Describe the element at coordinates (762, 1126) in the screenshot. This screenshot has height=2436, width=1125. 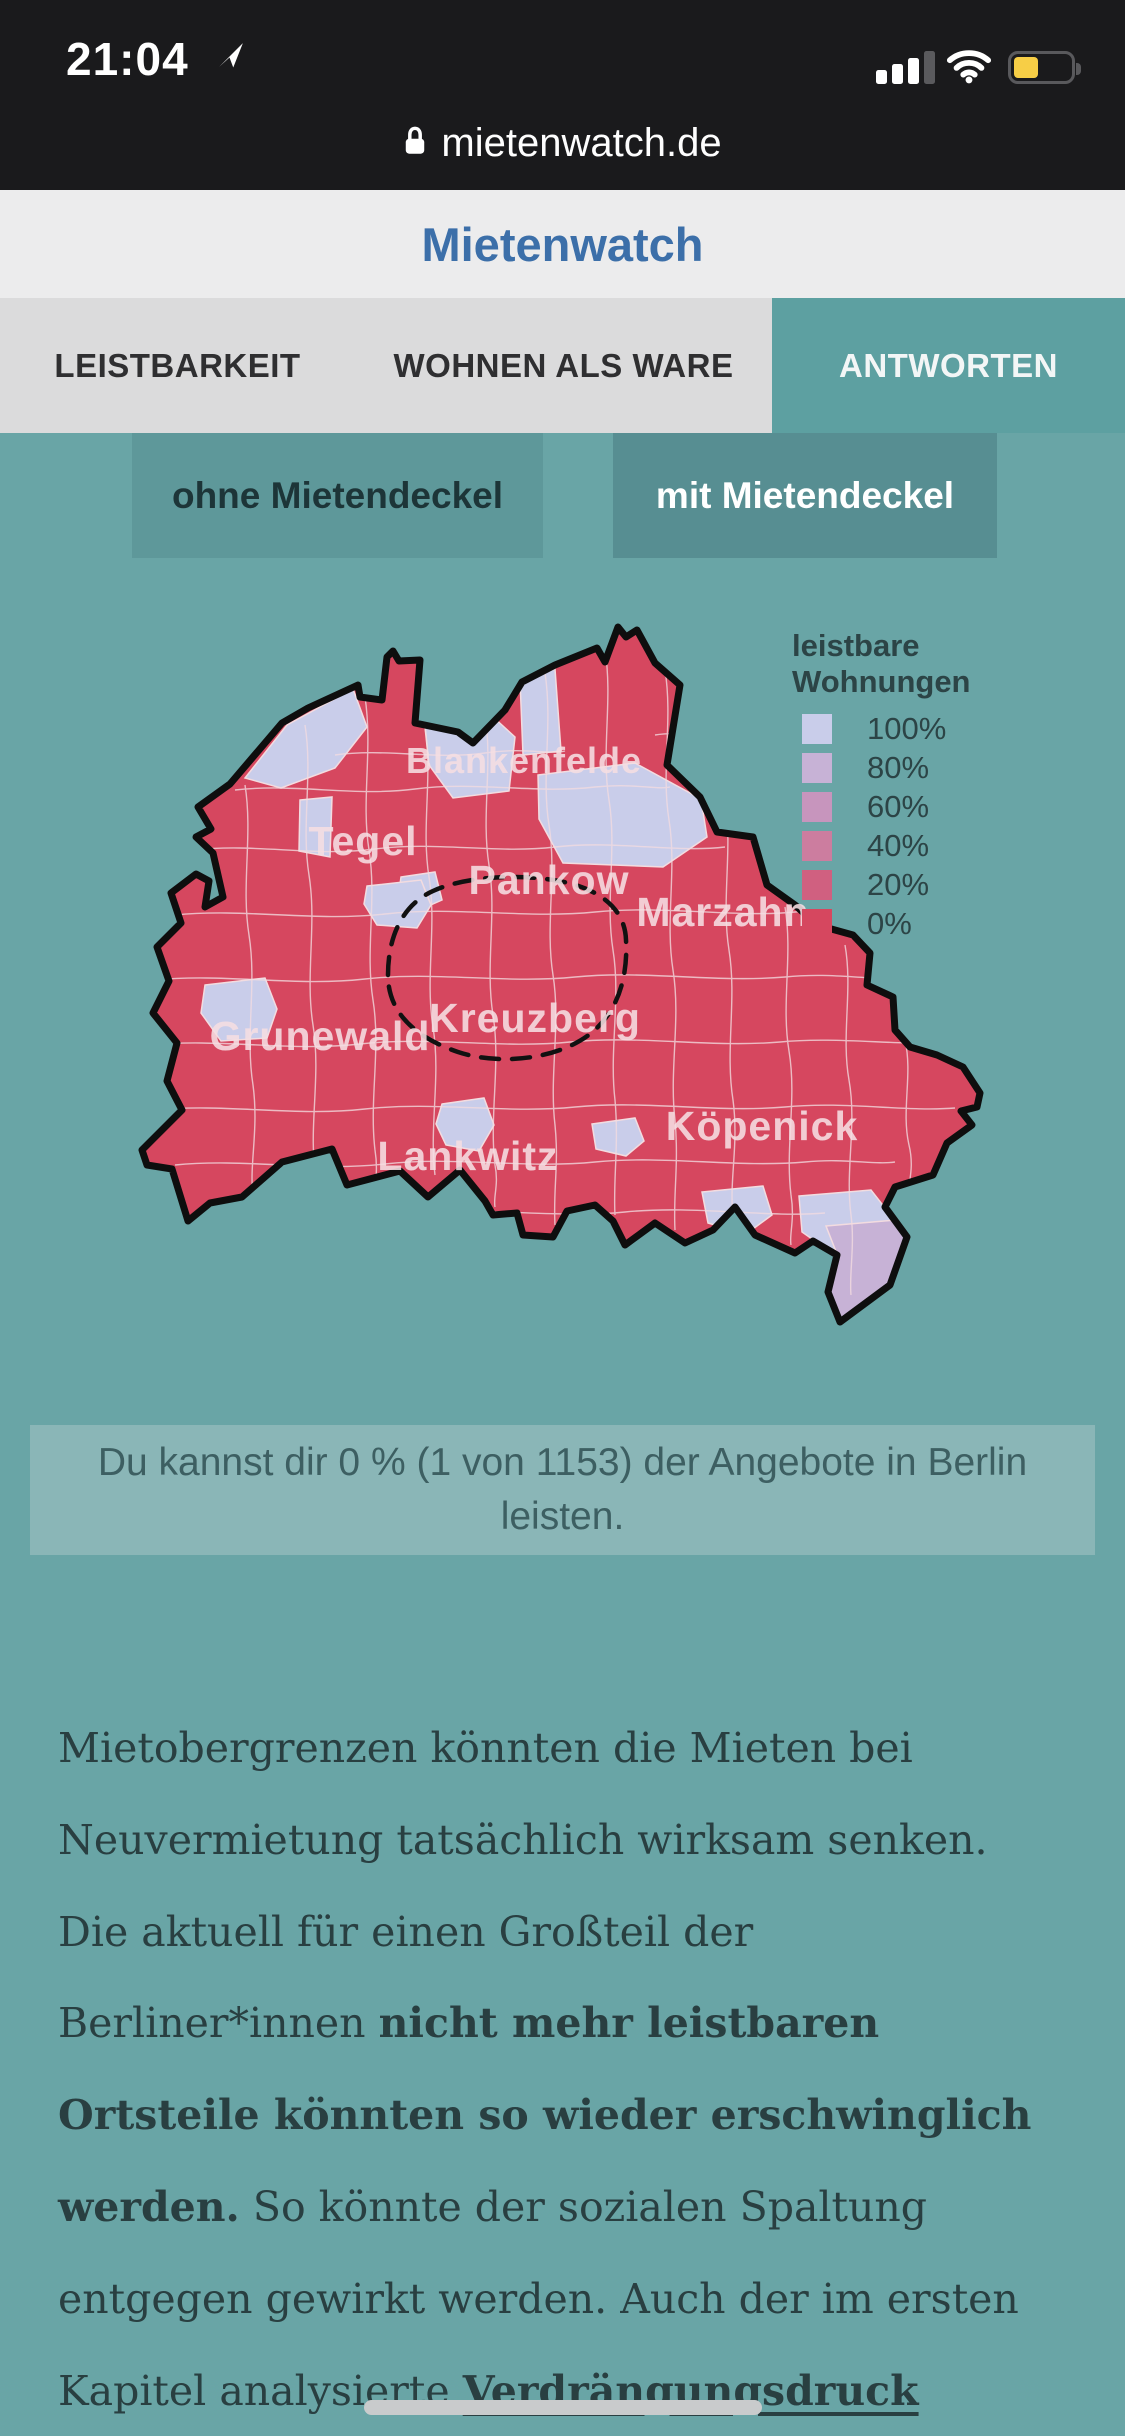
I see `map-label-koepenick: Köpenick` at that location.